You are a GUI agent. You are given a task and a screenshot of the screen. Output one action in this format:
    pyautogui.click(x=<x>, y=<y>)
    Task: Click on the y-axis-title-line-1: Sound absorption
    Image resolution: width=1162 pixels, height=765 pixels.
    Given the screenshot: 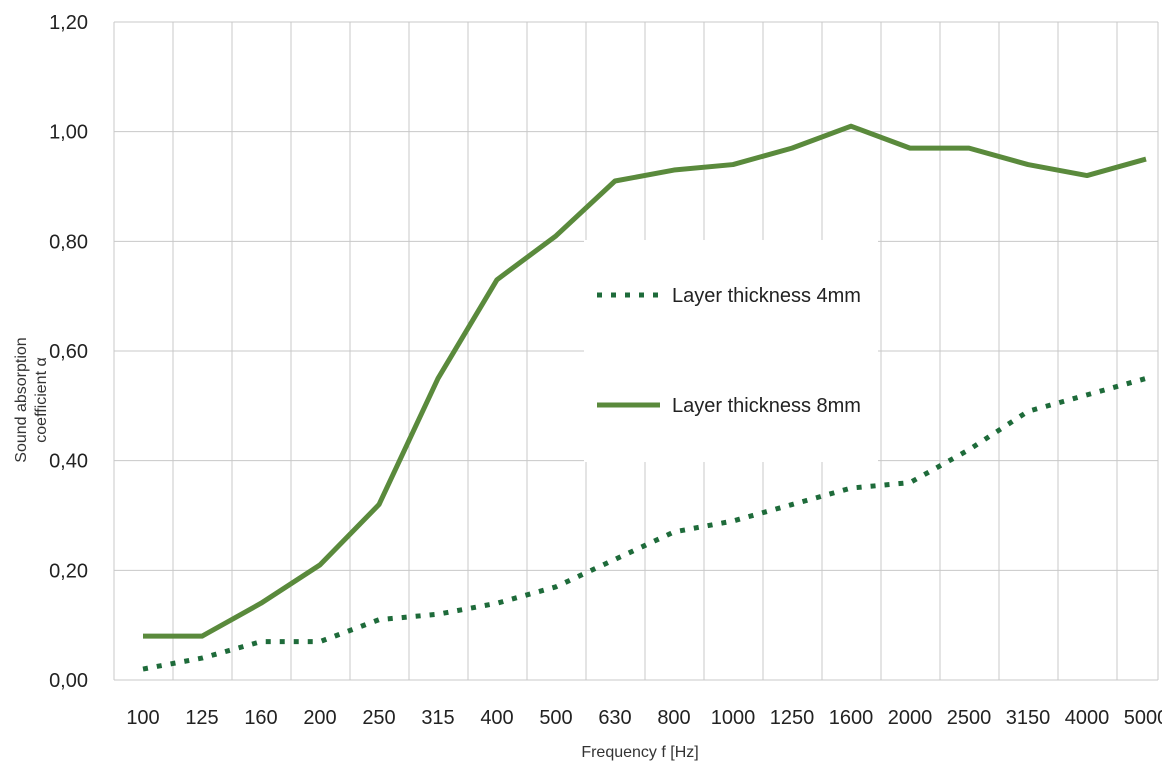 What is the action you would take?
    pyautogui.click(x=21, y=399)
    